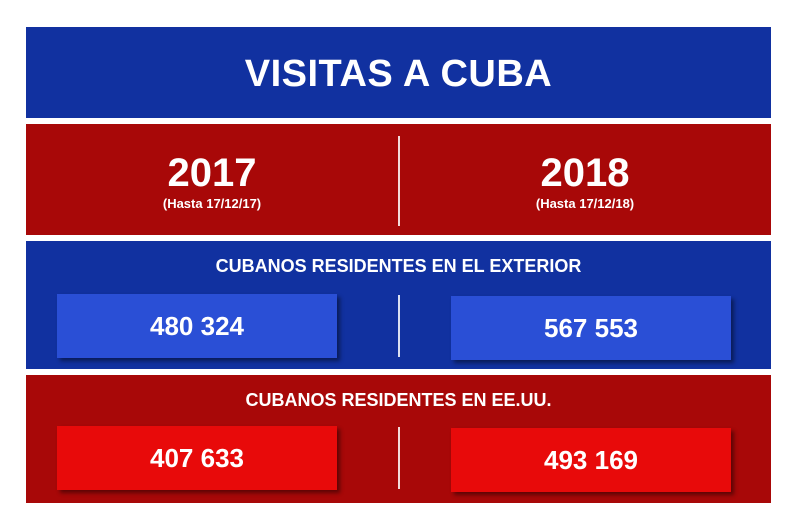 This screenshot has width=790, height=526. I want to click on year-note: (Hasta 17/12/17), so click(212, 203).